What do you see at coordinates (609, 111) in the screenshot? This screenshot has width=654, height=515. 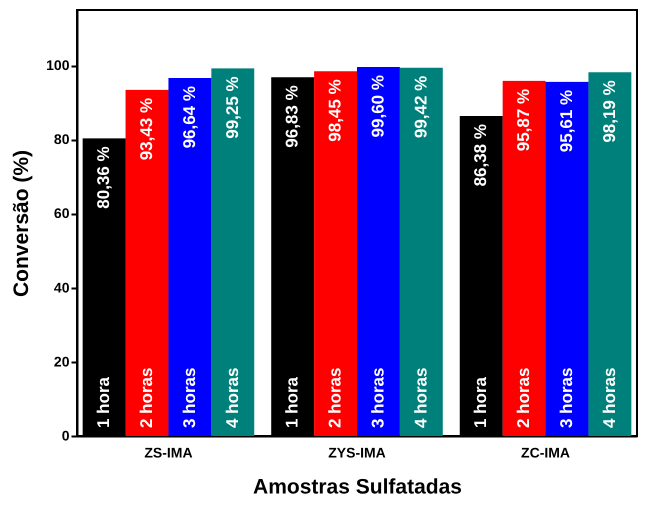 I see `data-label: 98,19 %` at bounding box center [609, 111].